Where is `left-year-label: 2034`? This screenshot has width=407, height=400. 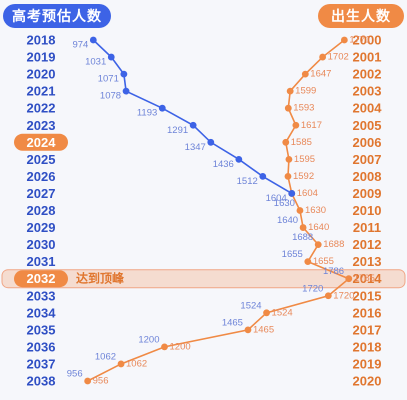
left-year-label: 2034 is located at coordinates (42, 312).